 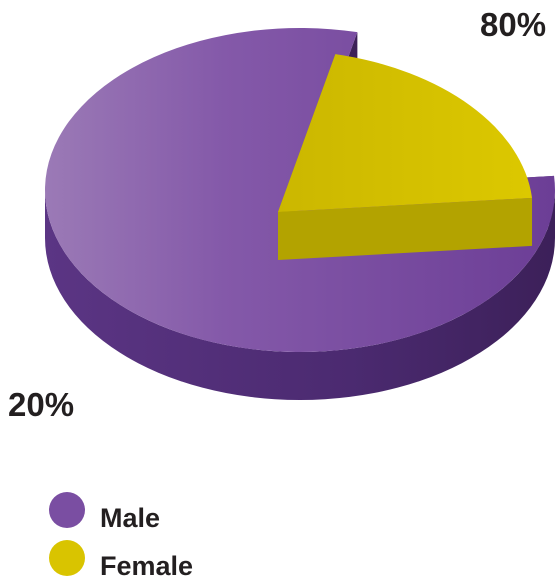 What do you see at coordinates (41, 404) in the screenshot?
I see `data-label-female: 20%` at bounding box center [41, 404].